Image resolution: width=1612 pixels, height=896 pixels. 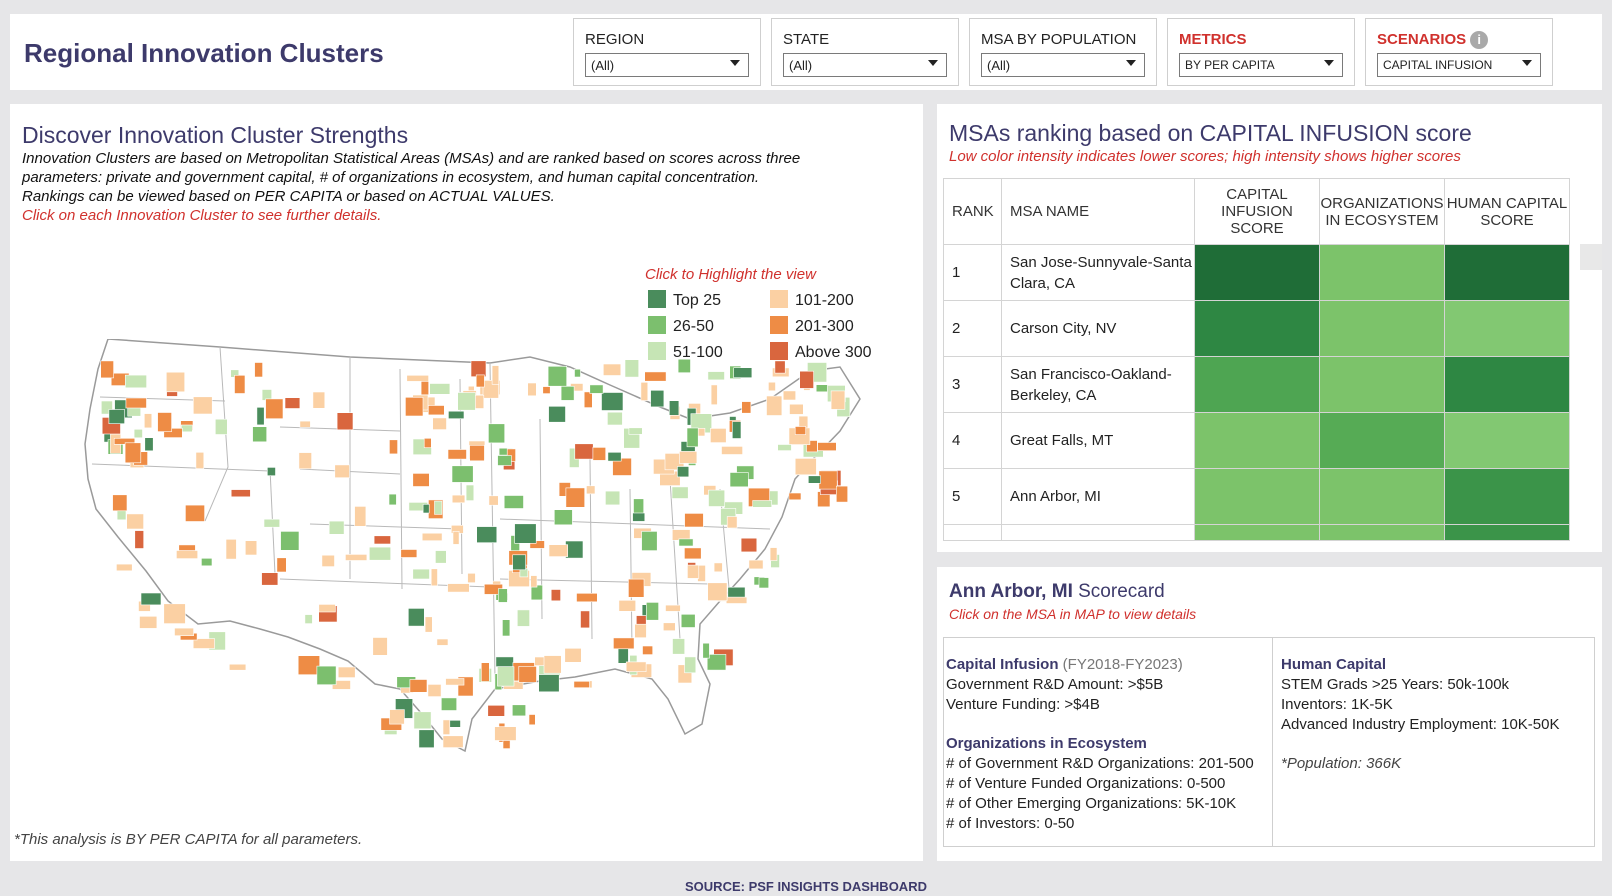 What do you see at coordinates (1256, 440) in the screenshot?
I see `table-row: 4 Great Falls, MT` at bounding box center [1256, 440].